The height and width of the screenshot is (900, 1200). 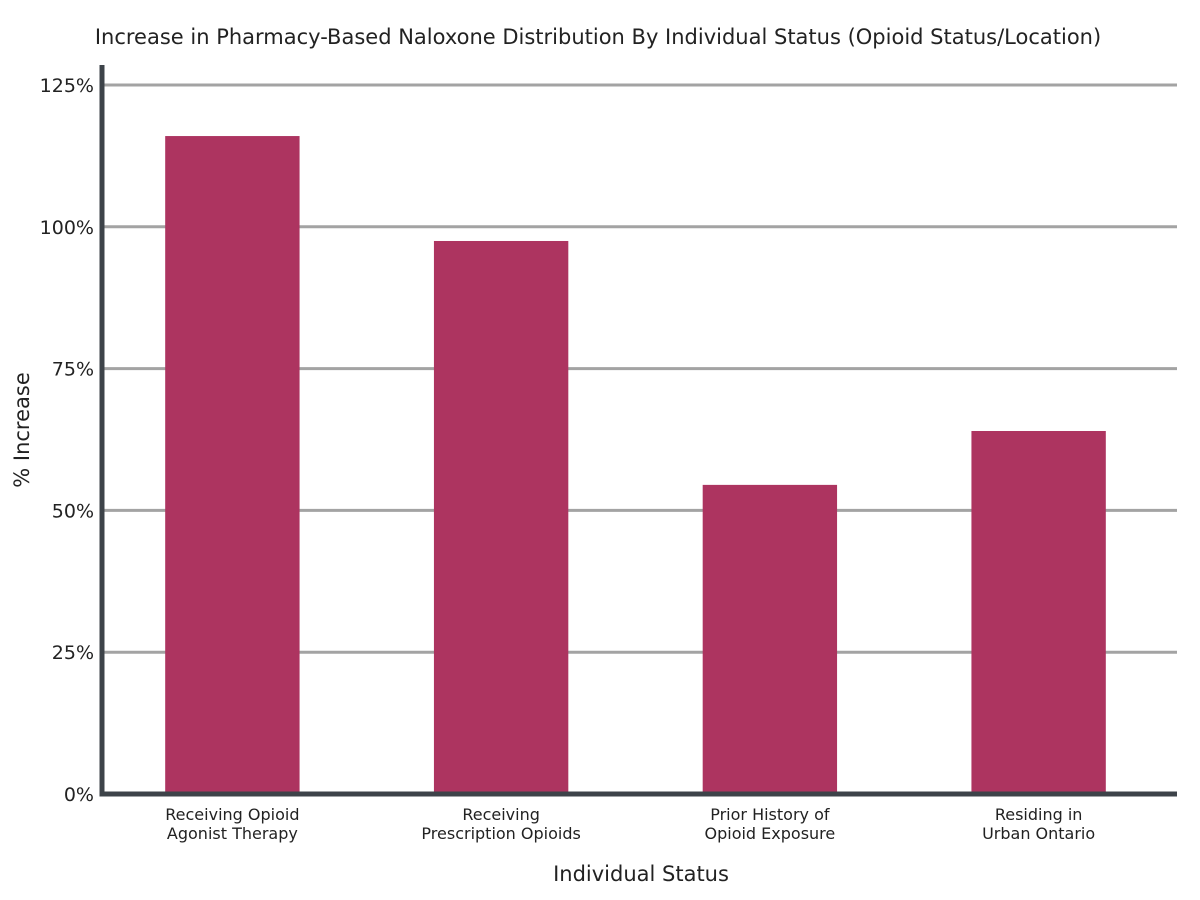 What do you see at coordinates (232, 814) in the screenshot?
I see `x-tick-label-line: Receiving Opioid` at bounding box center [232, 814].